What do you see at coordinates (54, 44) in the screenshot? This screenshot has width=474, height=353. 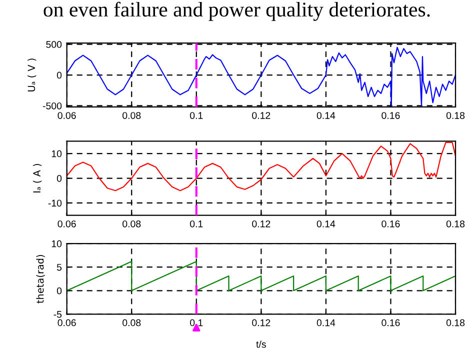 I see `y-tick-label: 500` at bounding box center [54, 44].